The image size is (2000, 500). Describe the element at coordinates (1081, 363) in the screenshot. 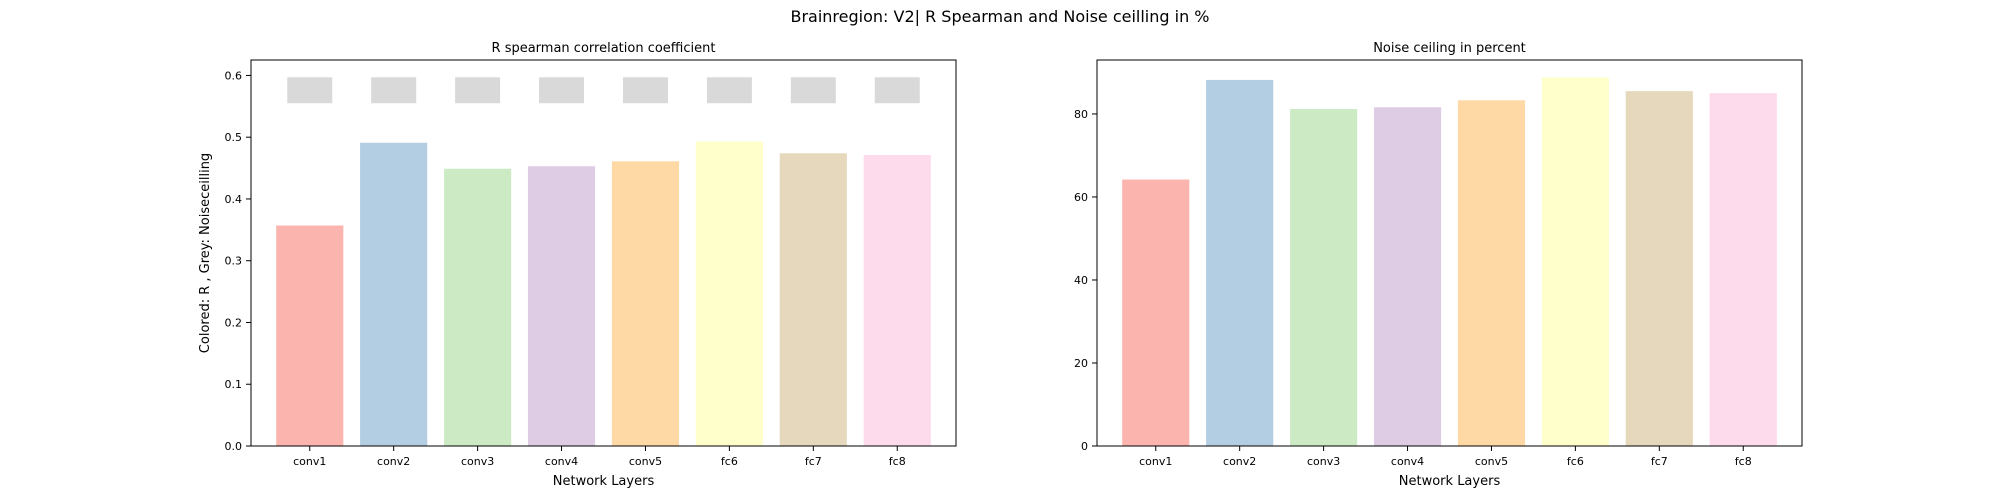

I see `y-tick-label: 20` at that location.